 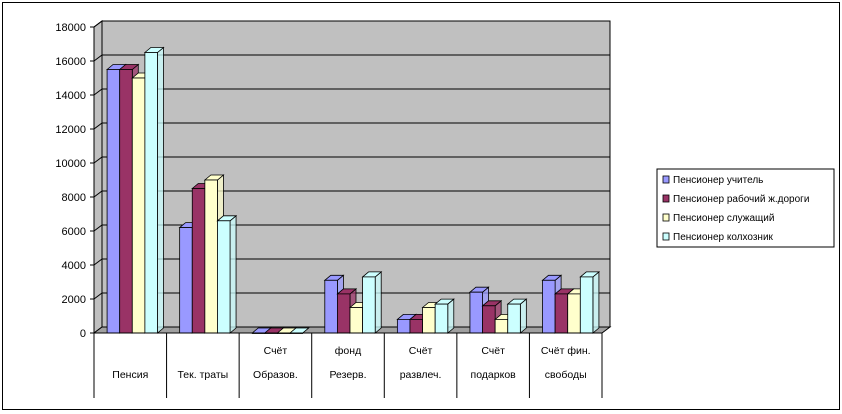 I want to click on legend-box, so click(x=745, y=208).